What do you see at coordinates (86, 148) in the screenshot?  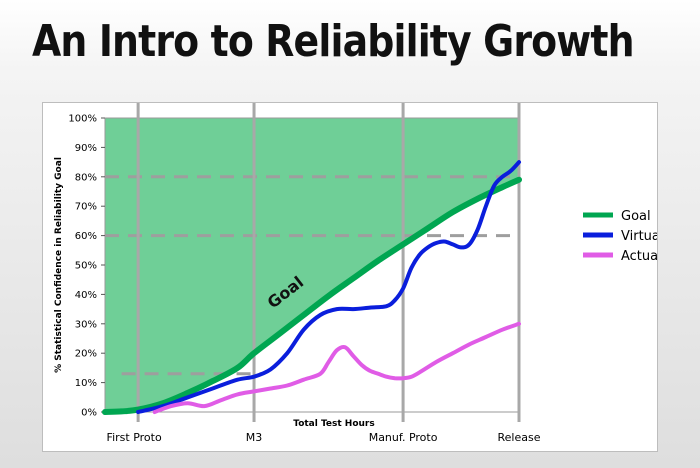 I see `y-tick-label: 90%` at bounding box center [86, 148].